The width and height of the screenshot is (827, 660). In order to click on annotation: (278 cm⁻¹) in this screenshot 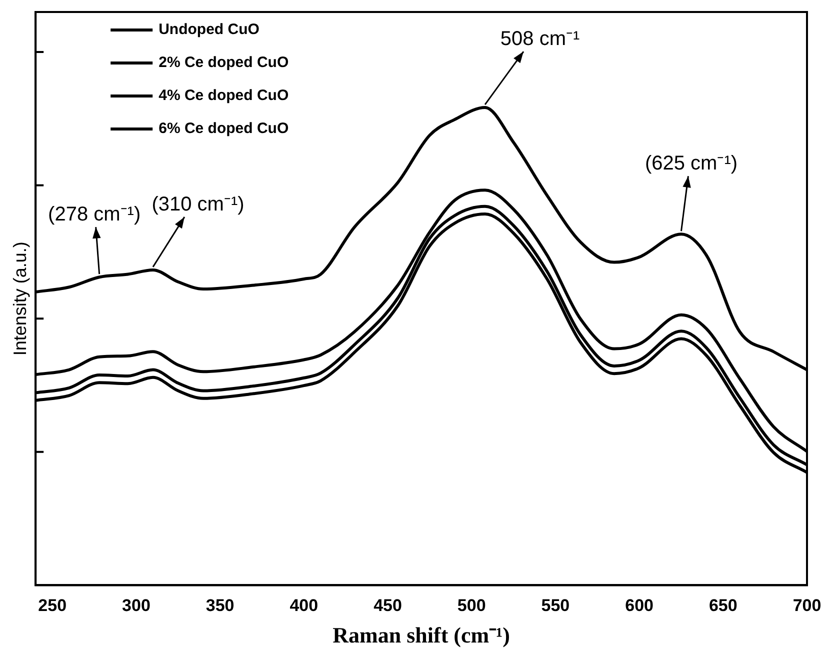, I will do `click(94, 215)`.